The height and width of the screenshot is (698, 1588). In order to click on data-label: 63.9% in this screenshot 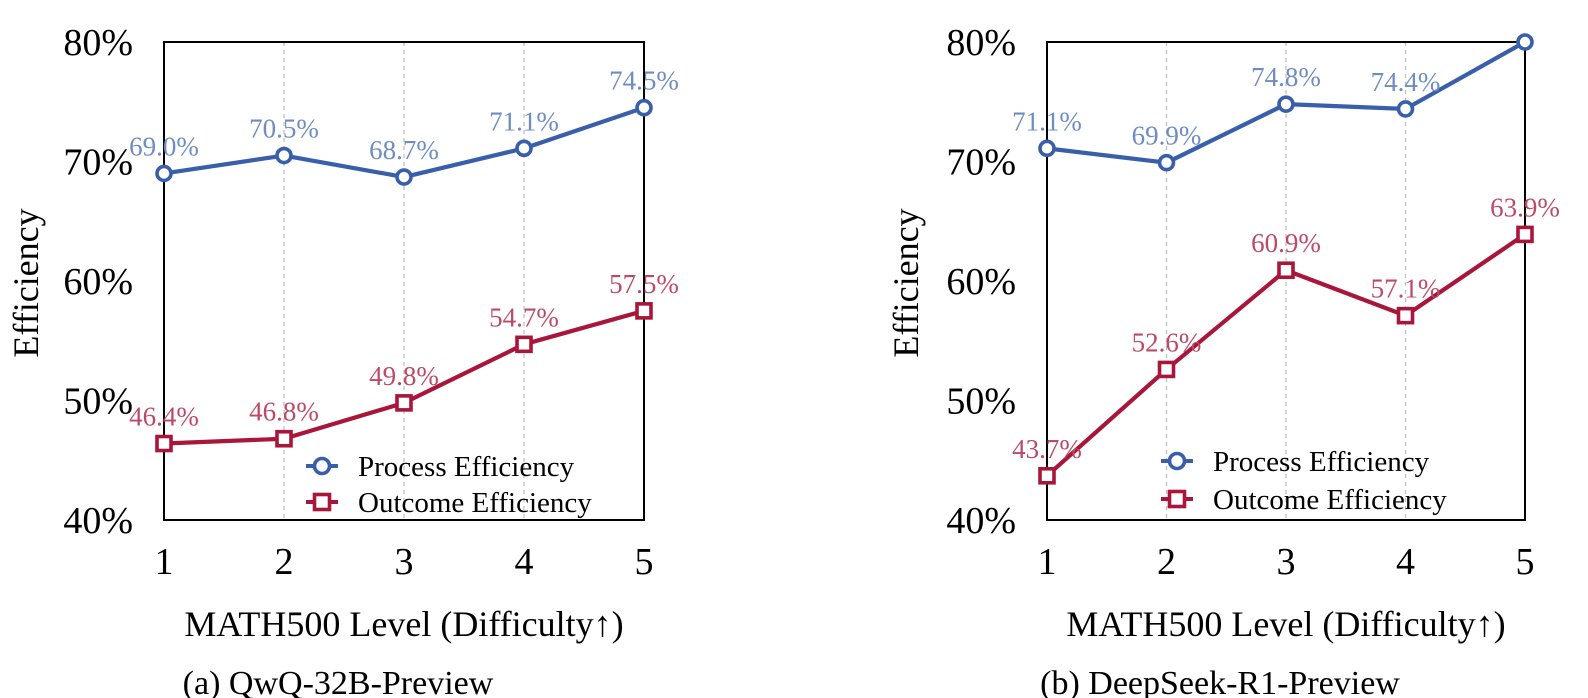, I will do `click(1525, 207)`.